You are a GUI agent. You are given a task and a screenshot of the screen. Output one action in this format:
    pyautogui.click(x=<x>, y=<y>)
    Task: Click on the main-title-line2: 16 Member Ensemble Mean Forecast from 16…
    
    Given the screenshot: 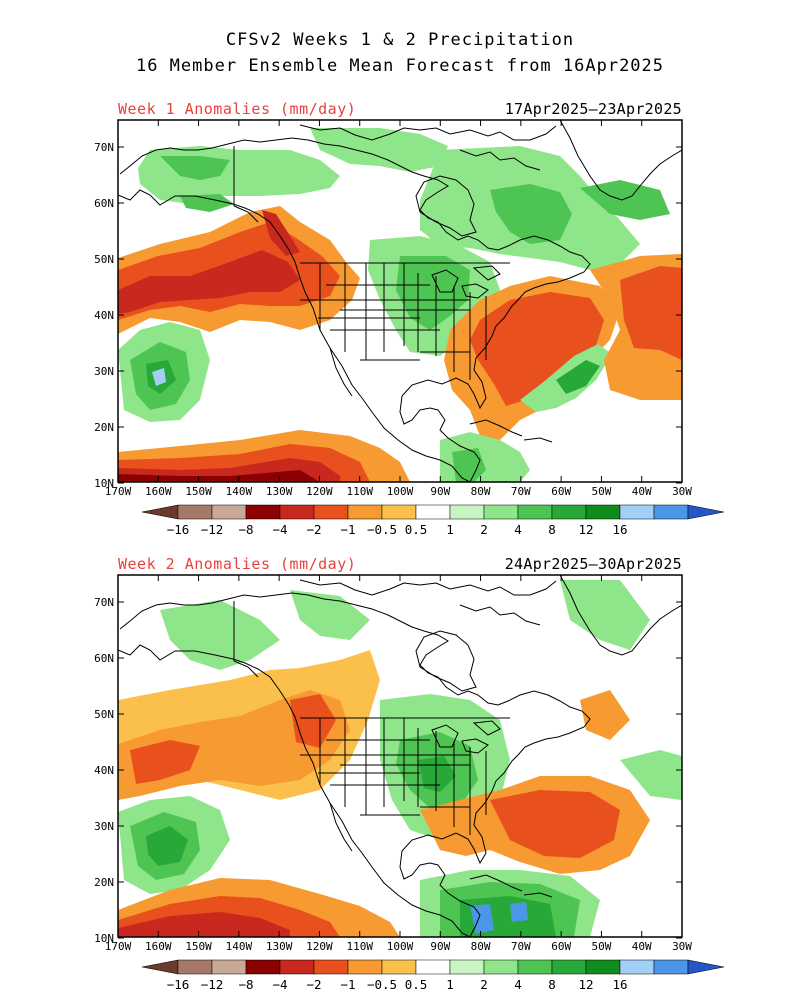 What is the action you would take?
    pyautogui.click(x=400, y=66)
    